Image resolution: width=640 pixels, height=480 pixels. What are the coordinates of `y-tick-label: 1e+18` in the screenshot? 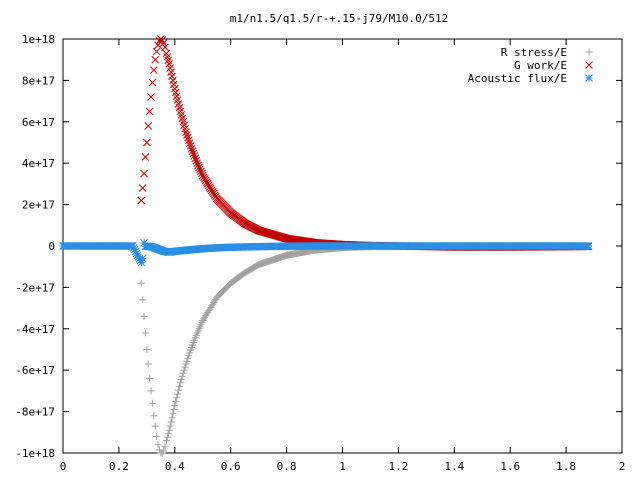 It's located at (38, 39).